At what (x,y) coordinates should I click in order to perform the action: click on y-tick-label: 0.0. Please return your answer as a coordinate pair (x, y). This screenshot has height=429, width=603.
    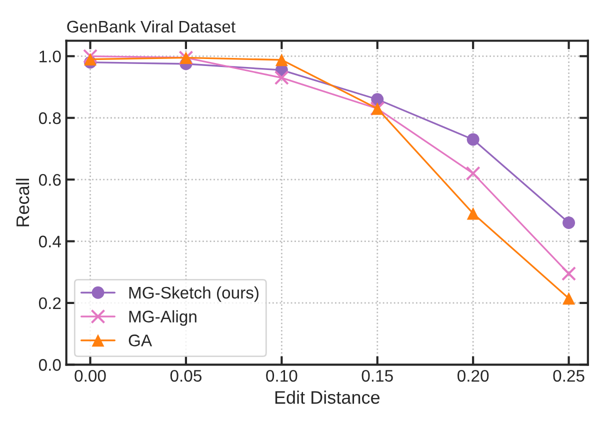
    Looking at the image, I should click on (49, 365).